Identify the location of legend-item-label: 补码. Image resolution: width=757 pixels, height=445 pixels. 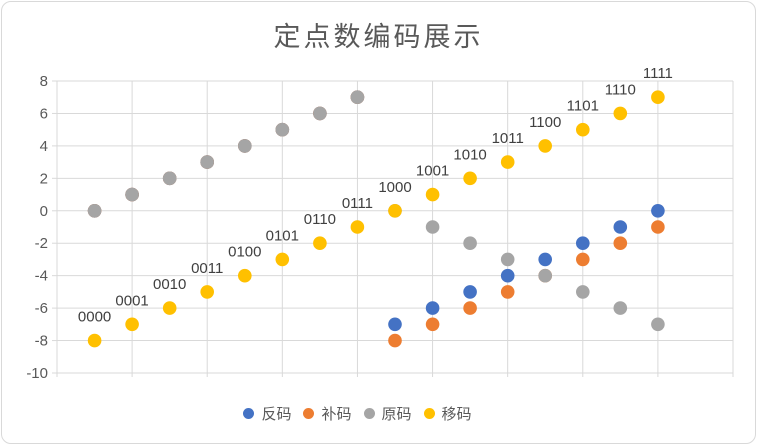
(336, 414).